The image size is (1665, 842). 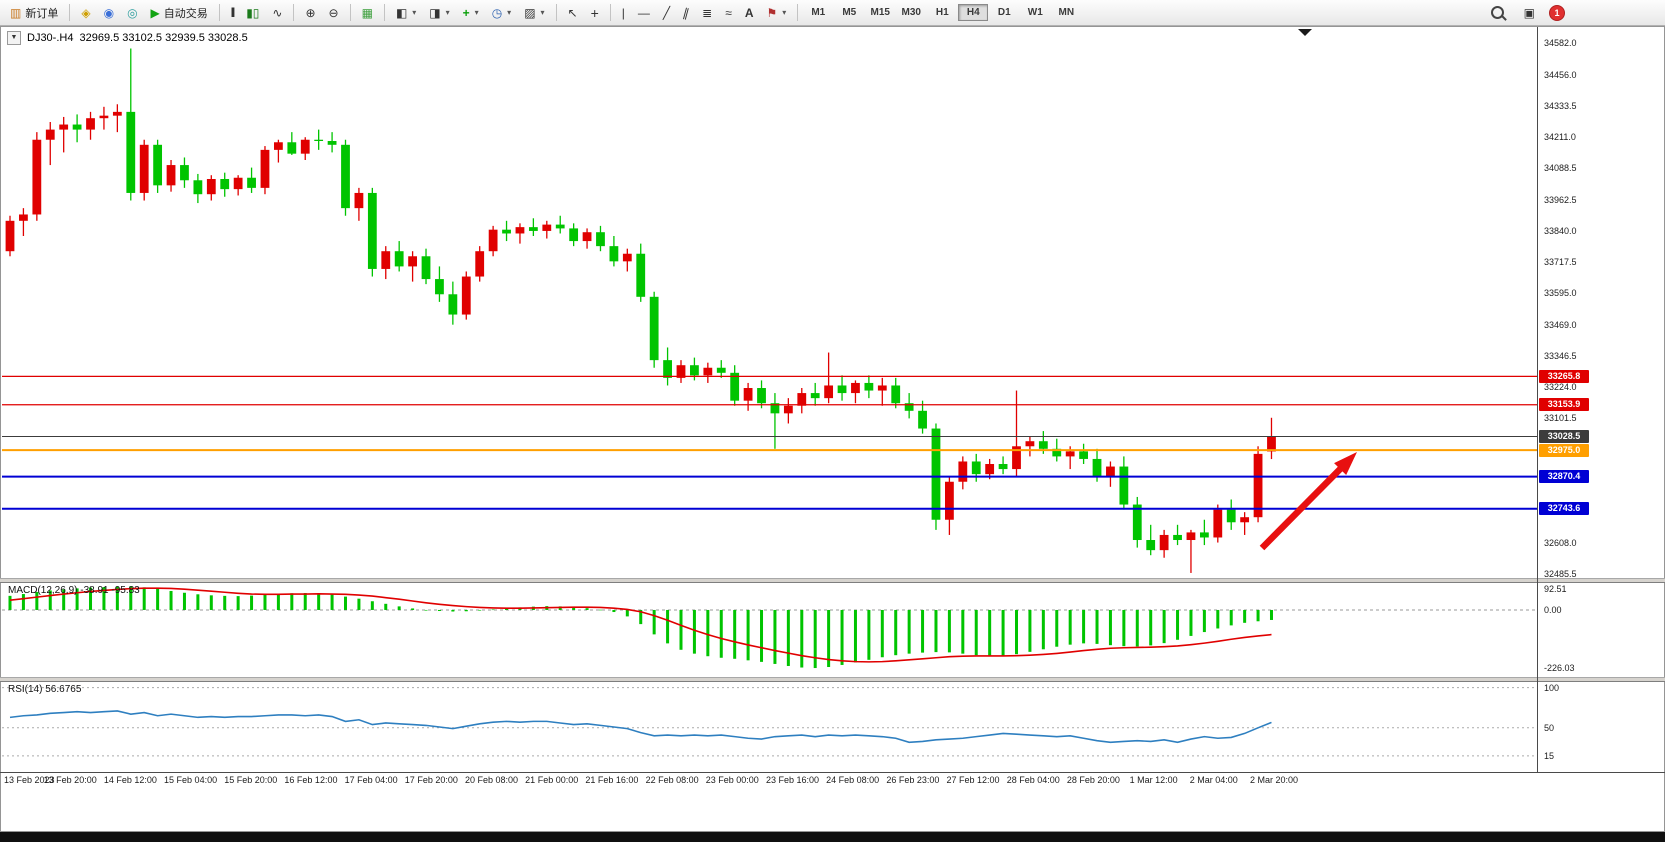 I want to click on crosshair-icon: +, so click(x=594, y=12).